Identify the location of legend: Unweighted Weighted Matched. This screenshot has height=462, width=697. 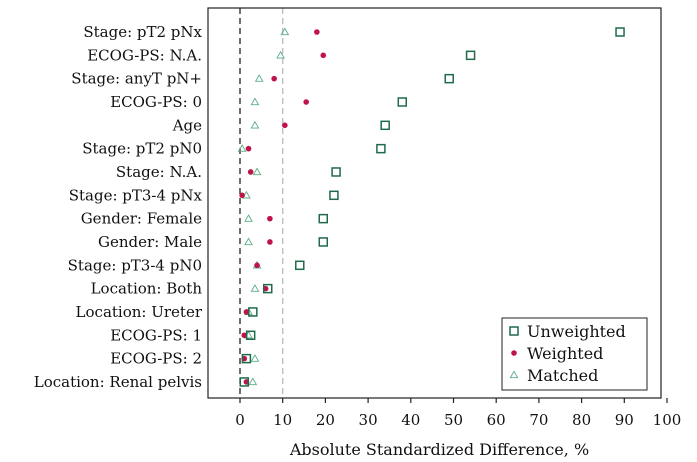
(574, 354).